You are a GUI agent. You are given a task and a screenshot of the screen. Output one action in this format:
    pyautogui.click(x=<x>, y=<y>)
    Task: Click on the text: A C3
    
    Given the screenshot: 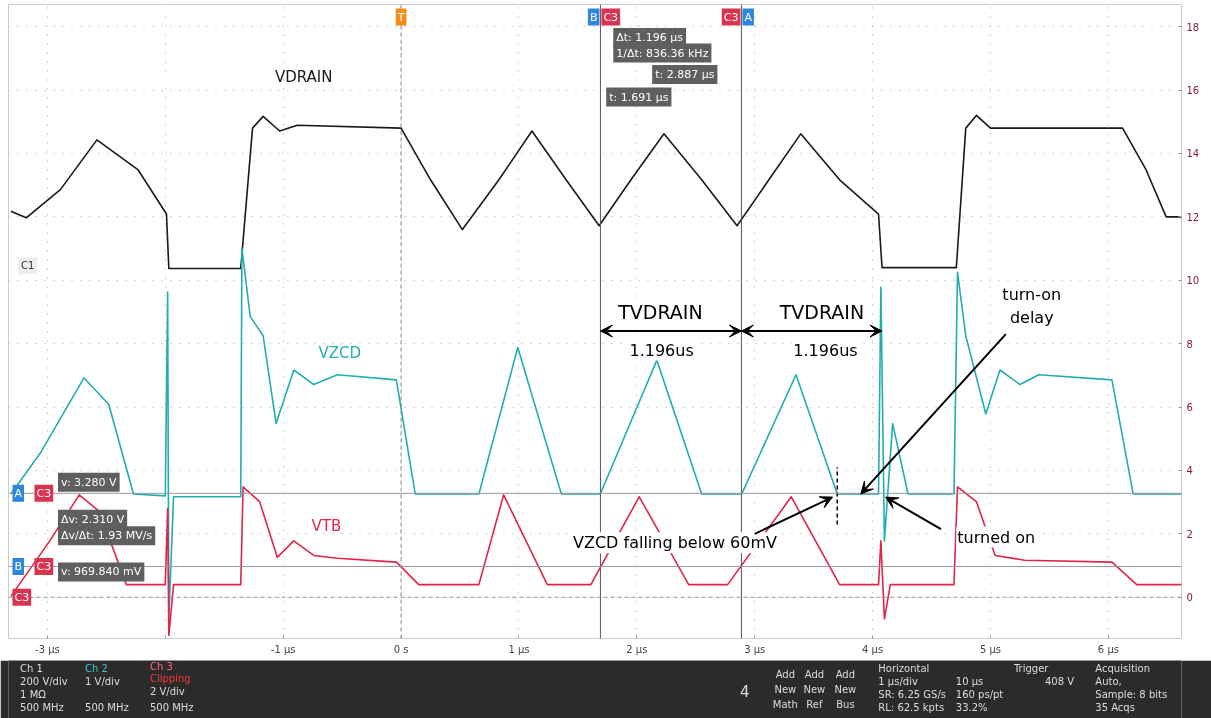 What is the action you would take?
    pyautogui.click(x=33, y=493)
    